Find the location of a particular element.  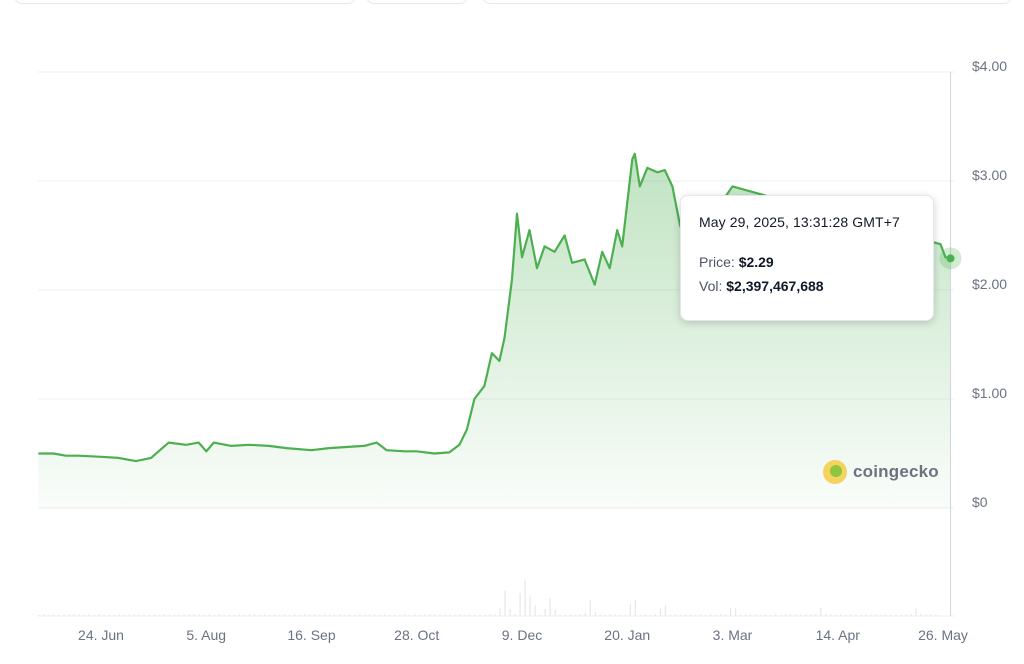

x-tick-label: 26. May is located at coordinates (943, 635).